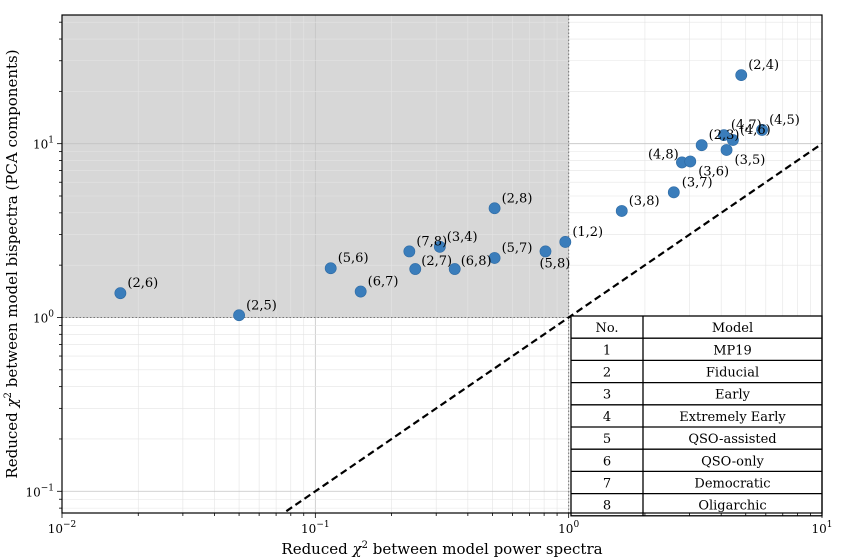 The width and height of the screenshot is (848, 560). Describe the element at coordinates (732, 417) in the screenshot. I see `table-cell-model: Extremely Early` at that location.